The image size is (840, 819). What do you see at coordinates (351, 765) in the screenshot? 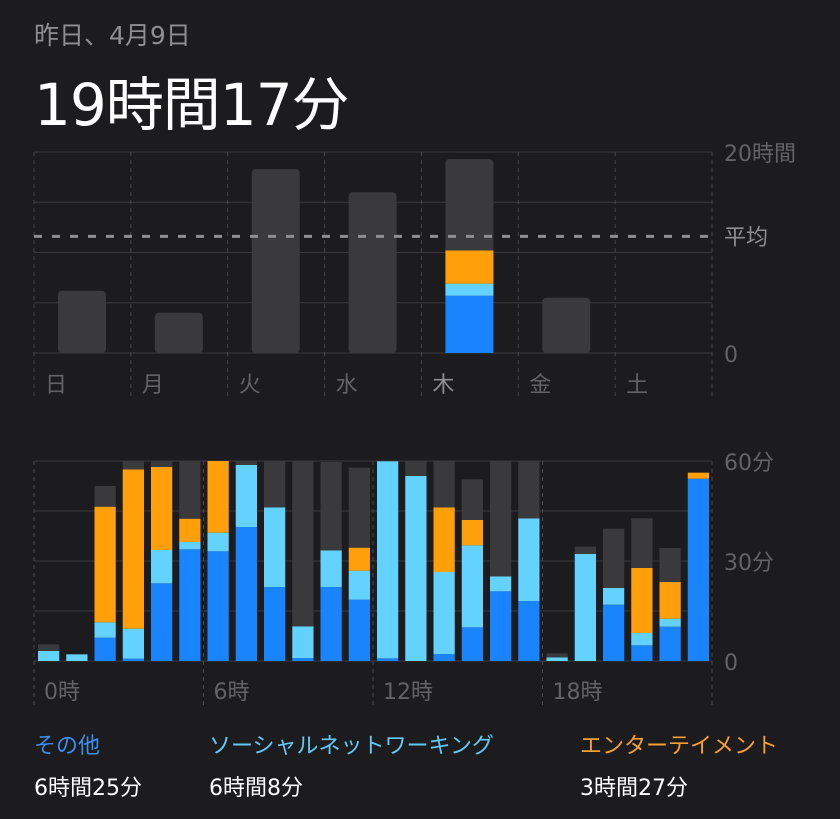
I see `legend-social: ソーシャルネットワーキング 6時間8分` at bounding box center [351, 765].